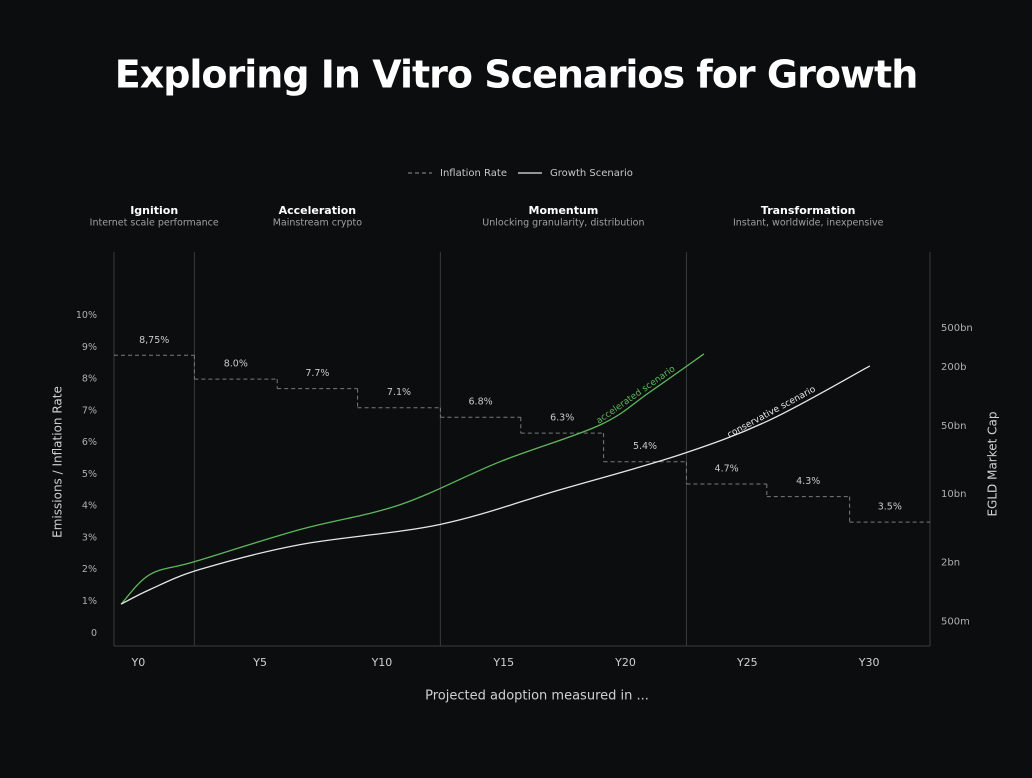 The height and width of the screenshot is (778, 1032). Describe the element at coordinates (236, 364) in the screenshot. I see `value-label: 8.0%` at that location.